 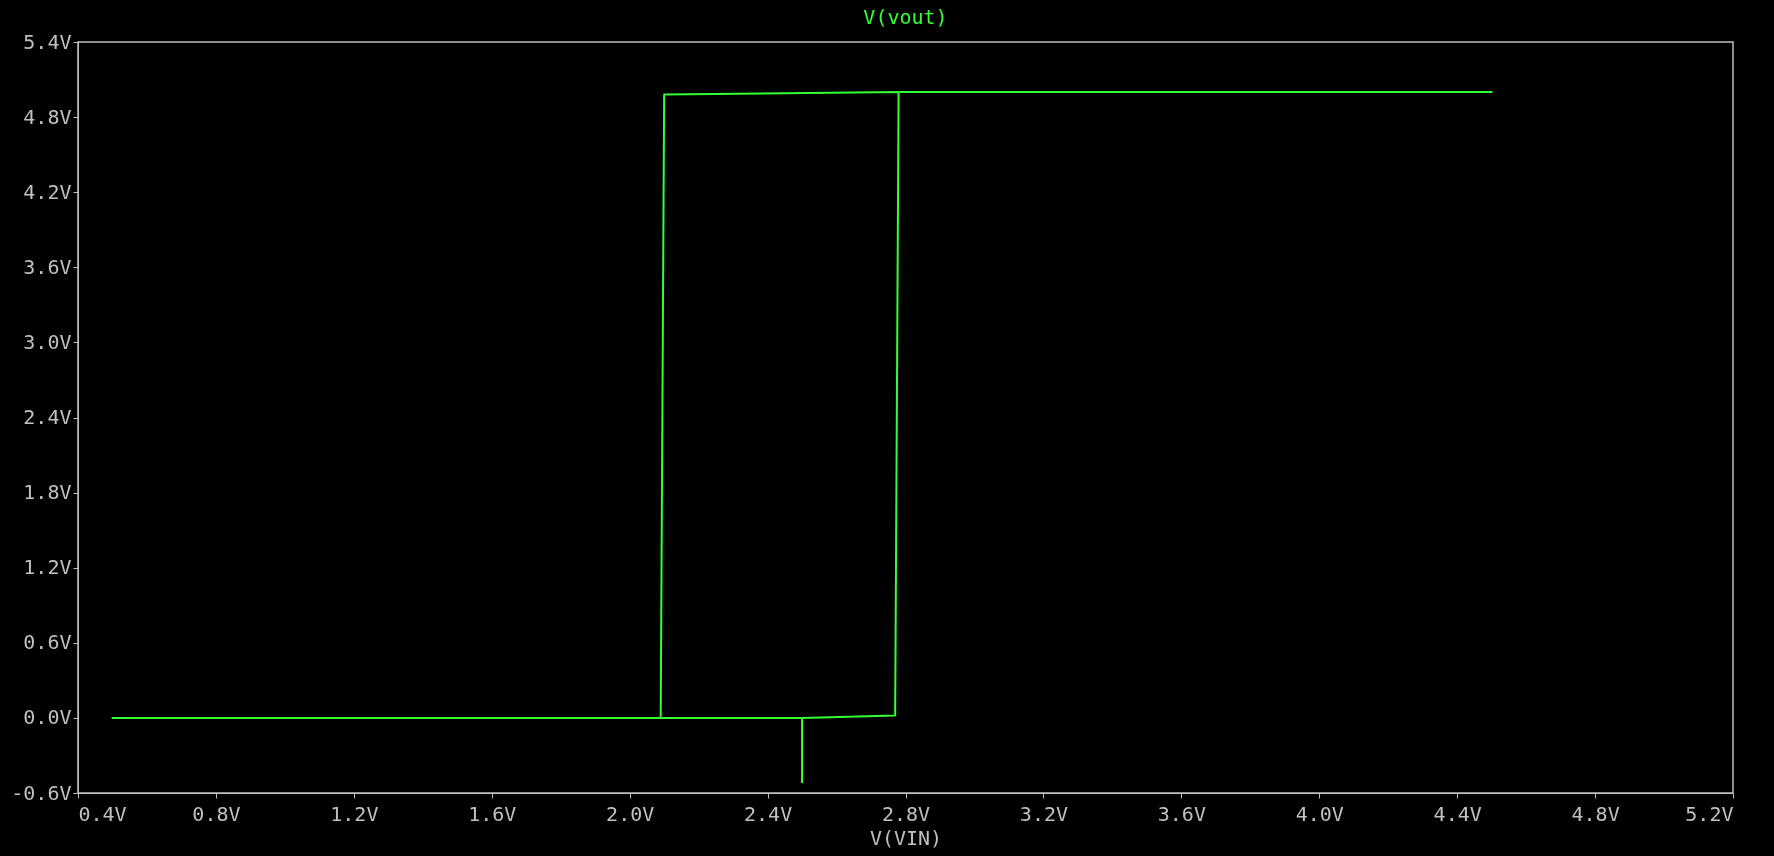 I want to click on x-tick-label: 2.8V, so click(x=906, y=813).